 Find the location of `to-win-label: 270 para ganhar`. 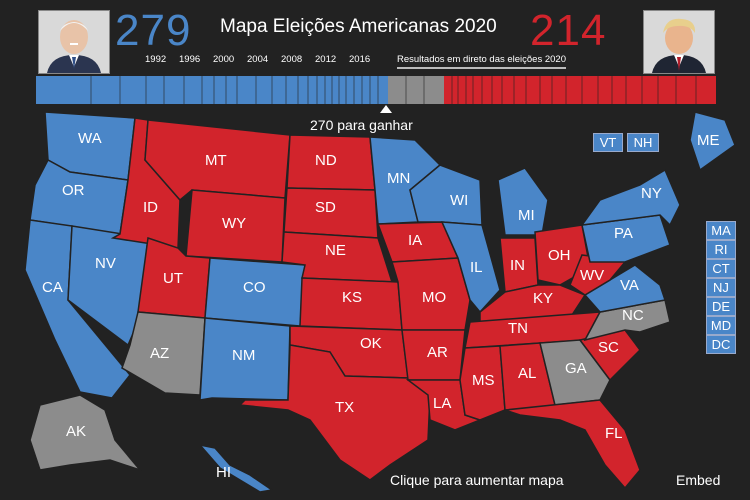

to-win-label: 270 para ganhar is located at coordinates (361, 125).